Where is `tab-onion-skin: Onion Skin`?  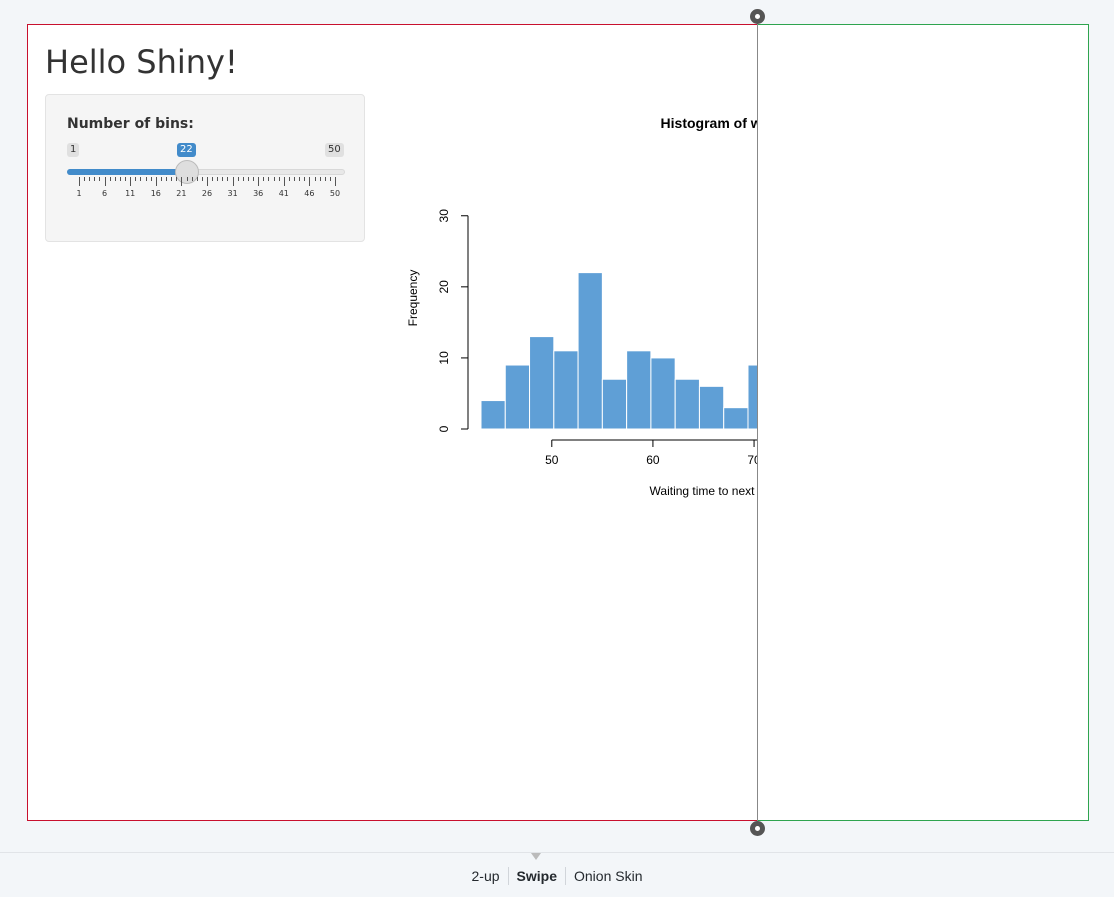
tab-onion-skin: Onion Skin is located at coordinates (607, 876).